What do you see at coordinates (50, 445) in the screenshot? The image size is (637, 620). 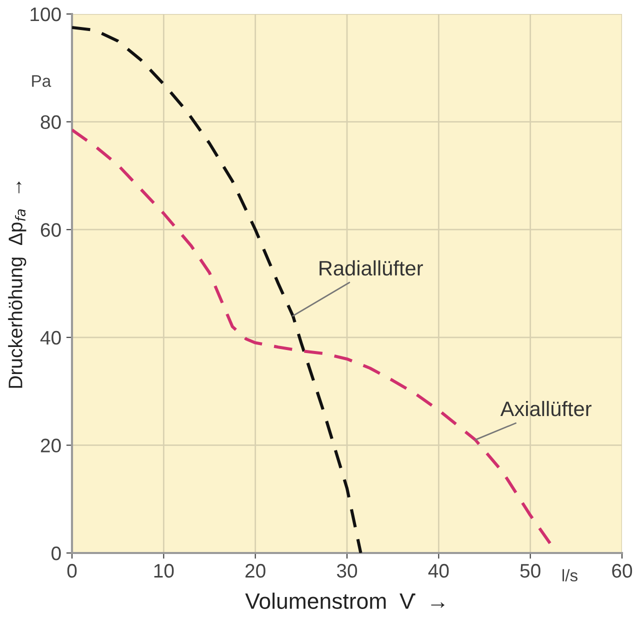 I see `y-tick-label: 20` at bounding box center [50, 445].